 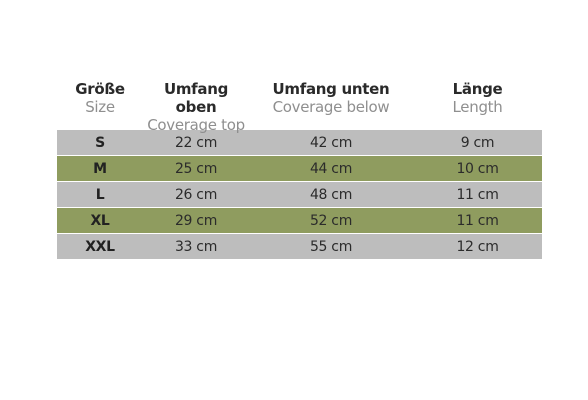 I want to click on size-cell: XL, so click(x=100, y=220).